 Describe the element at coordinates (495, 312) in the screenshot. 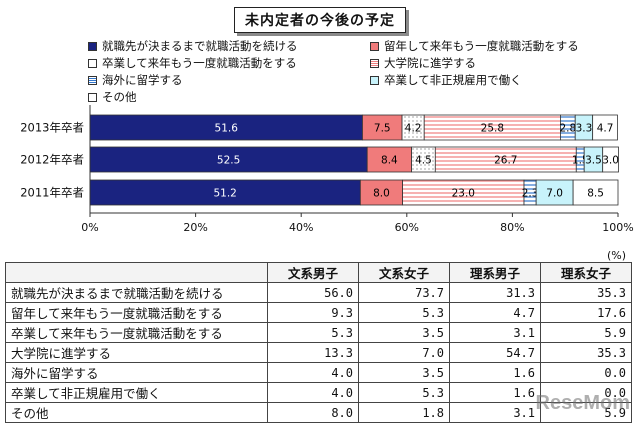

I see `table-cell: 4.7` at that location.